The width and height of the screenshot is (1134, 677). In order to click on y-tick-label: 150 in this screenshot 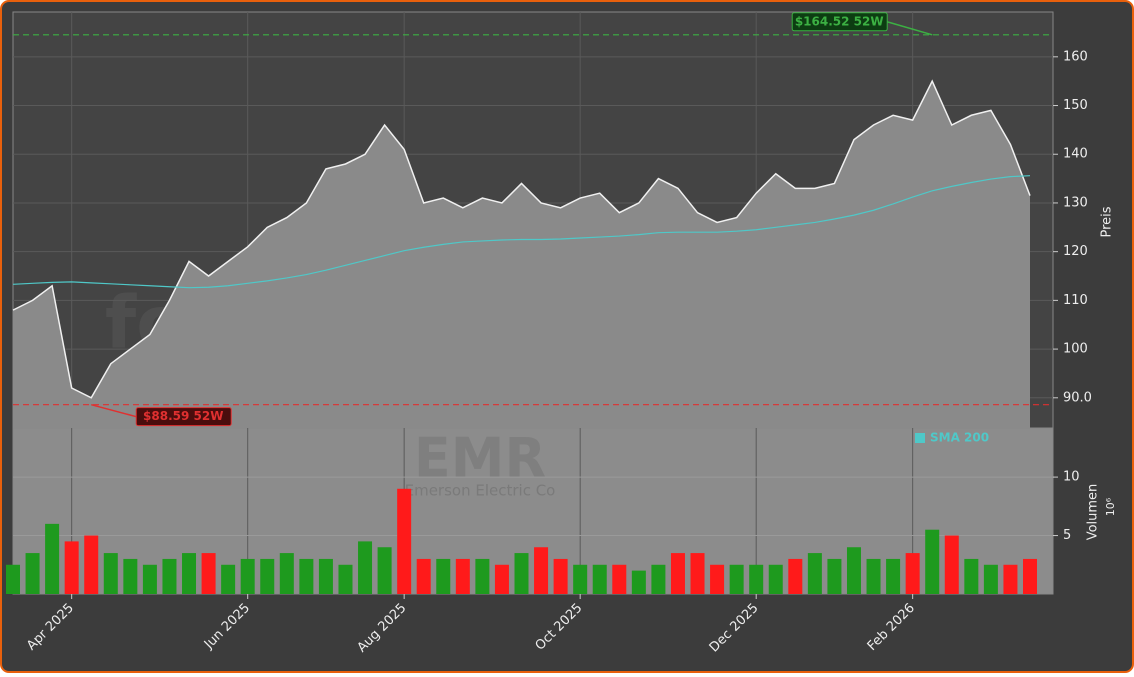, I will do `click(1075, 105)`.